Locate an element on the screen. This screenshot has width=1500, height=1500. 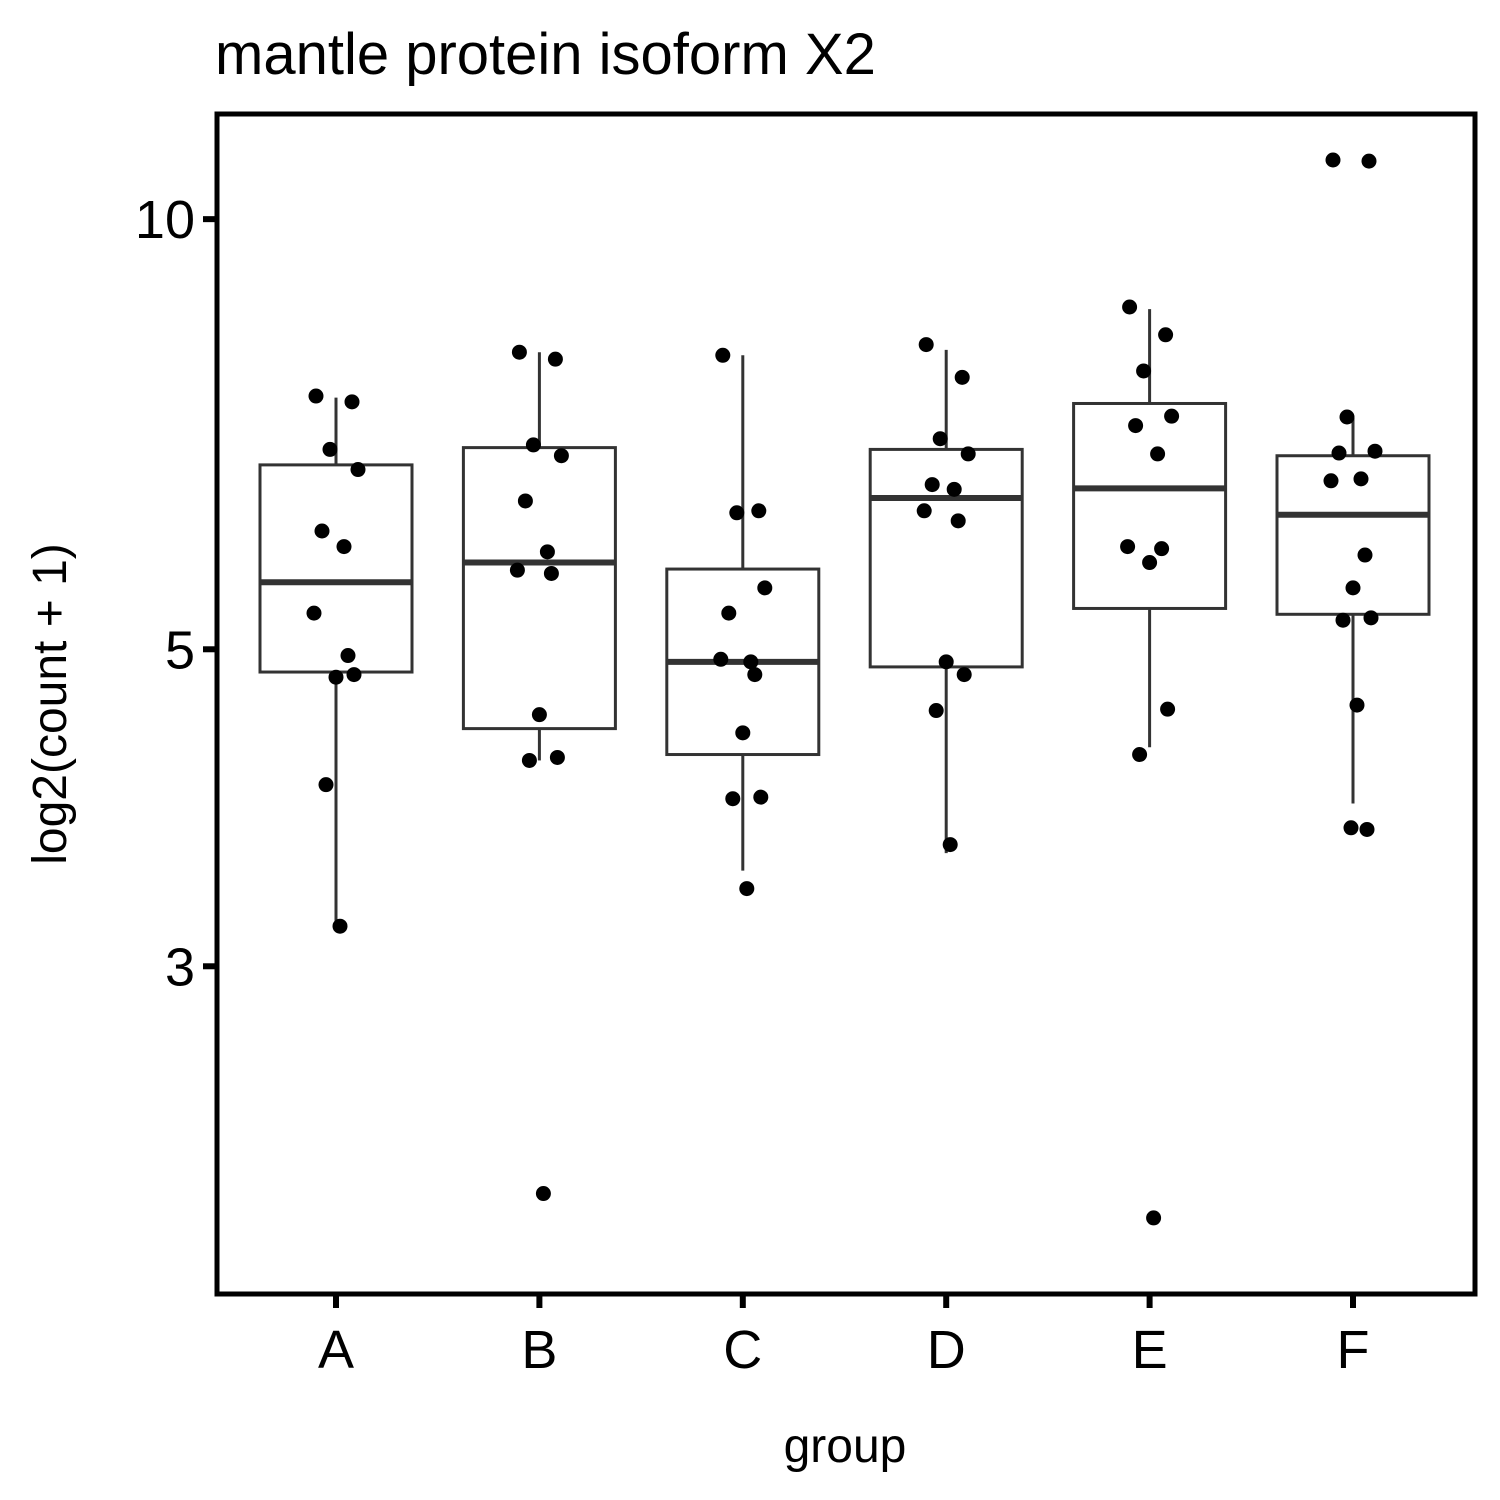
points-group-a is located at coordinates (336, 661).